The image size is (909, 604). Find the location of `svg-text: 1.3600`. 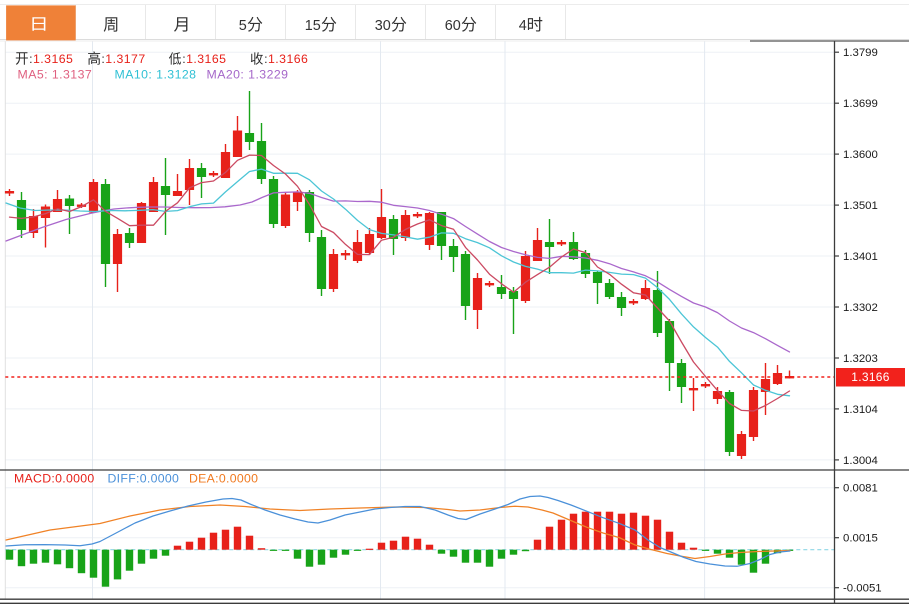

svg-text: 1.3600 is located at coordinates (860, 155).